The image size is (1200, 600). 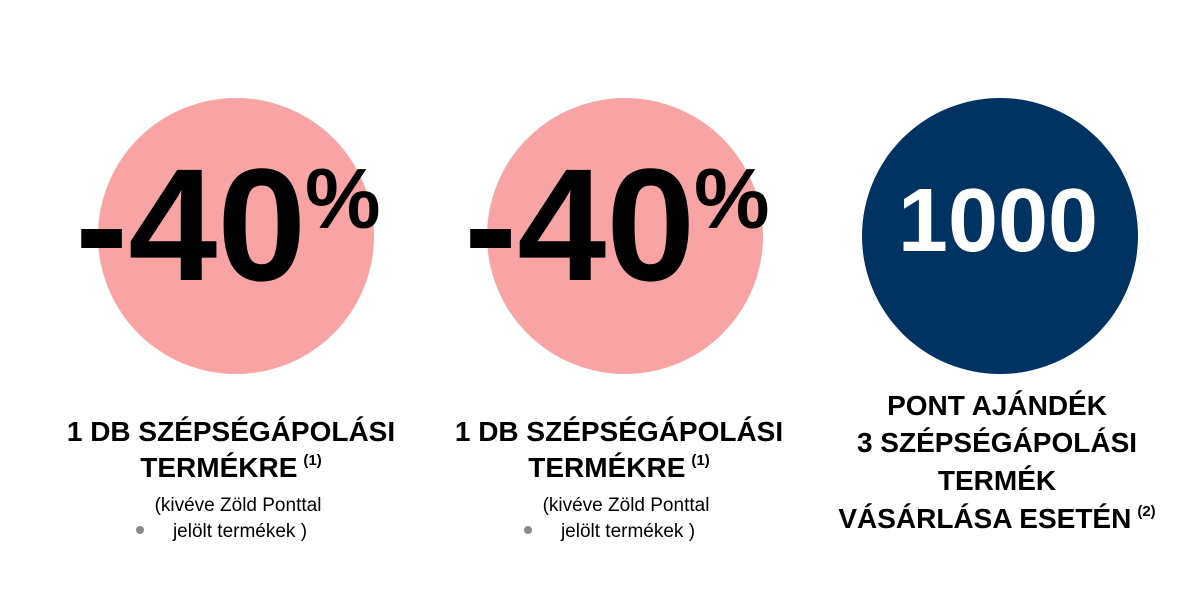 What do you see at coordinates (1146, 511) in the screenshot?
I see `footnote: (2)` at bounding box center [1146, 511].